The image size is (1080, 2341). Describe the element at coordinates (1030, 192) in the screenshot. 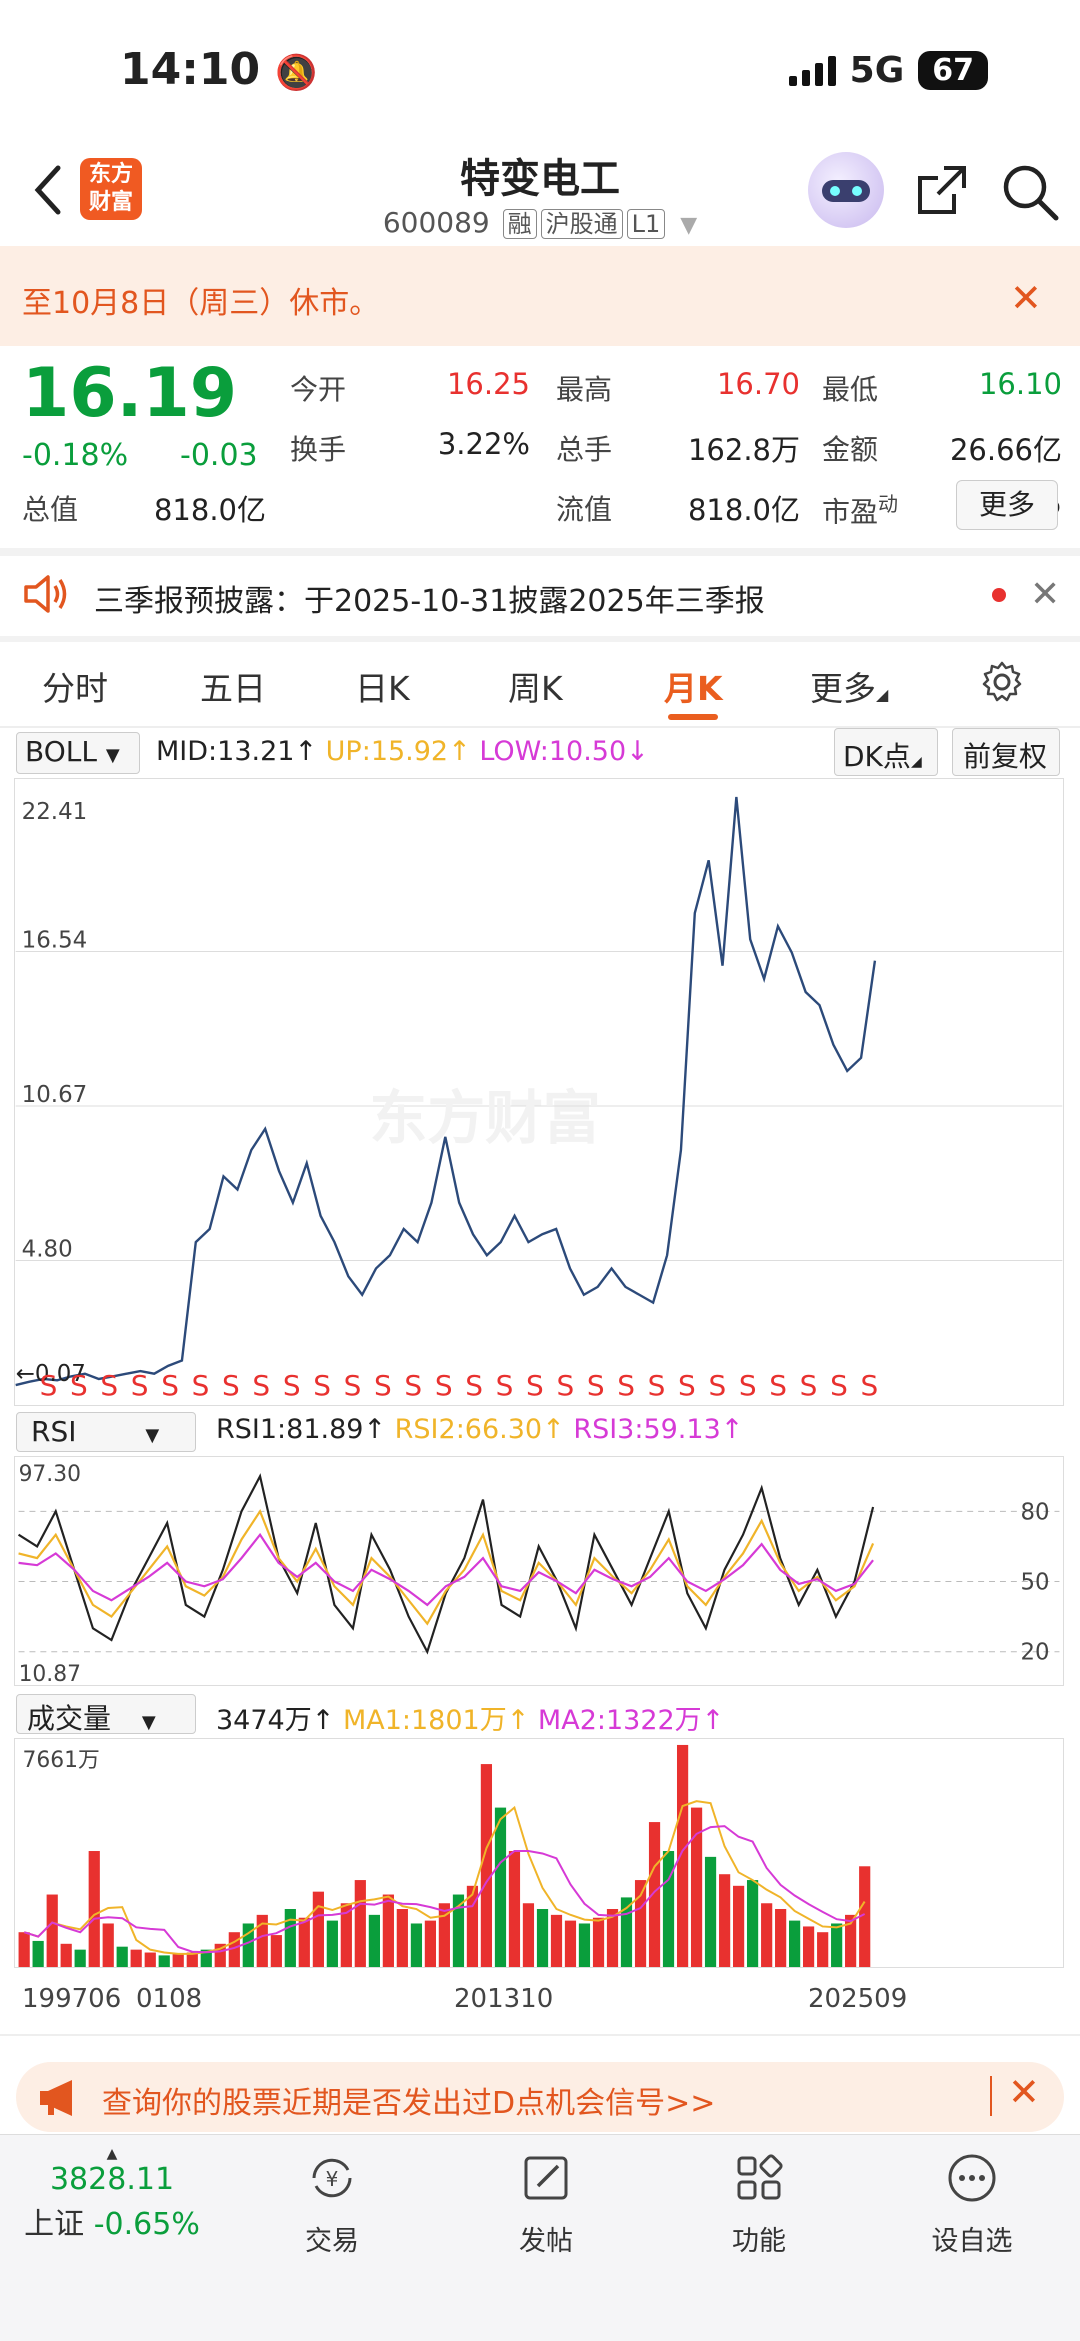

I see `search-icon` at that location.